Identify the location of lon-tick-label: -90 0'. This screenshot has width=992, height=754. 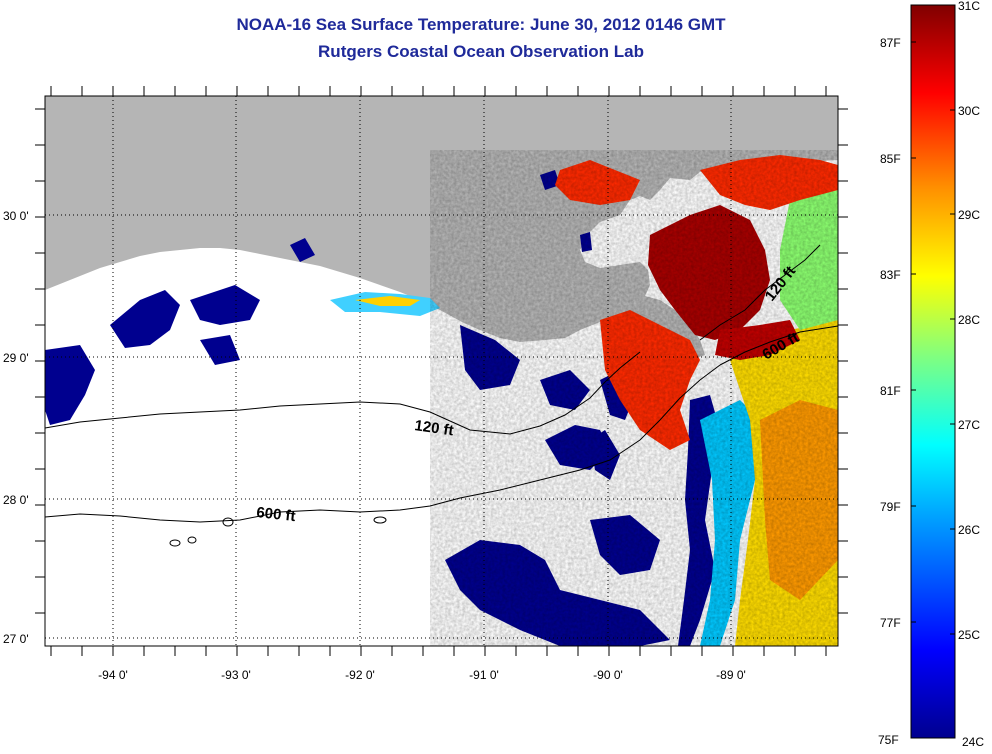
(608, 675).